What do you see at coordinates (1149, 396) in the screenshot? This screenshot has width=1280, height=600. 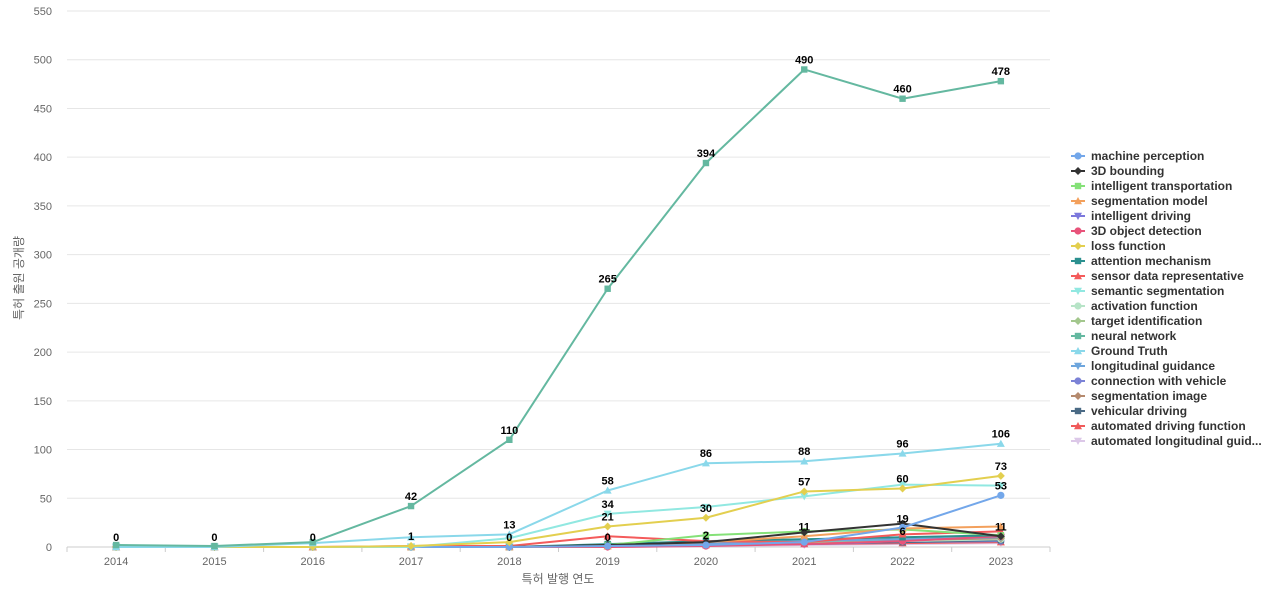 I see `legend-label: segmentation image` at bounding box center [1149, 396].